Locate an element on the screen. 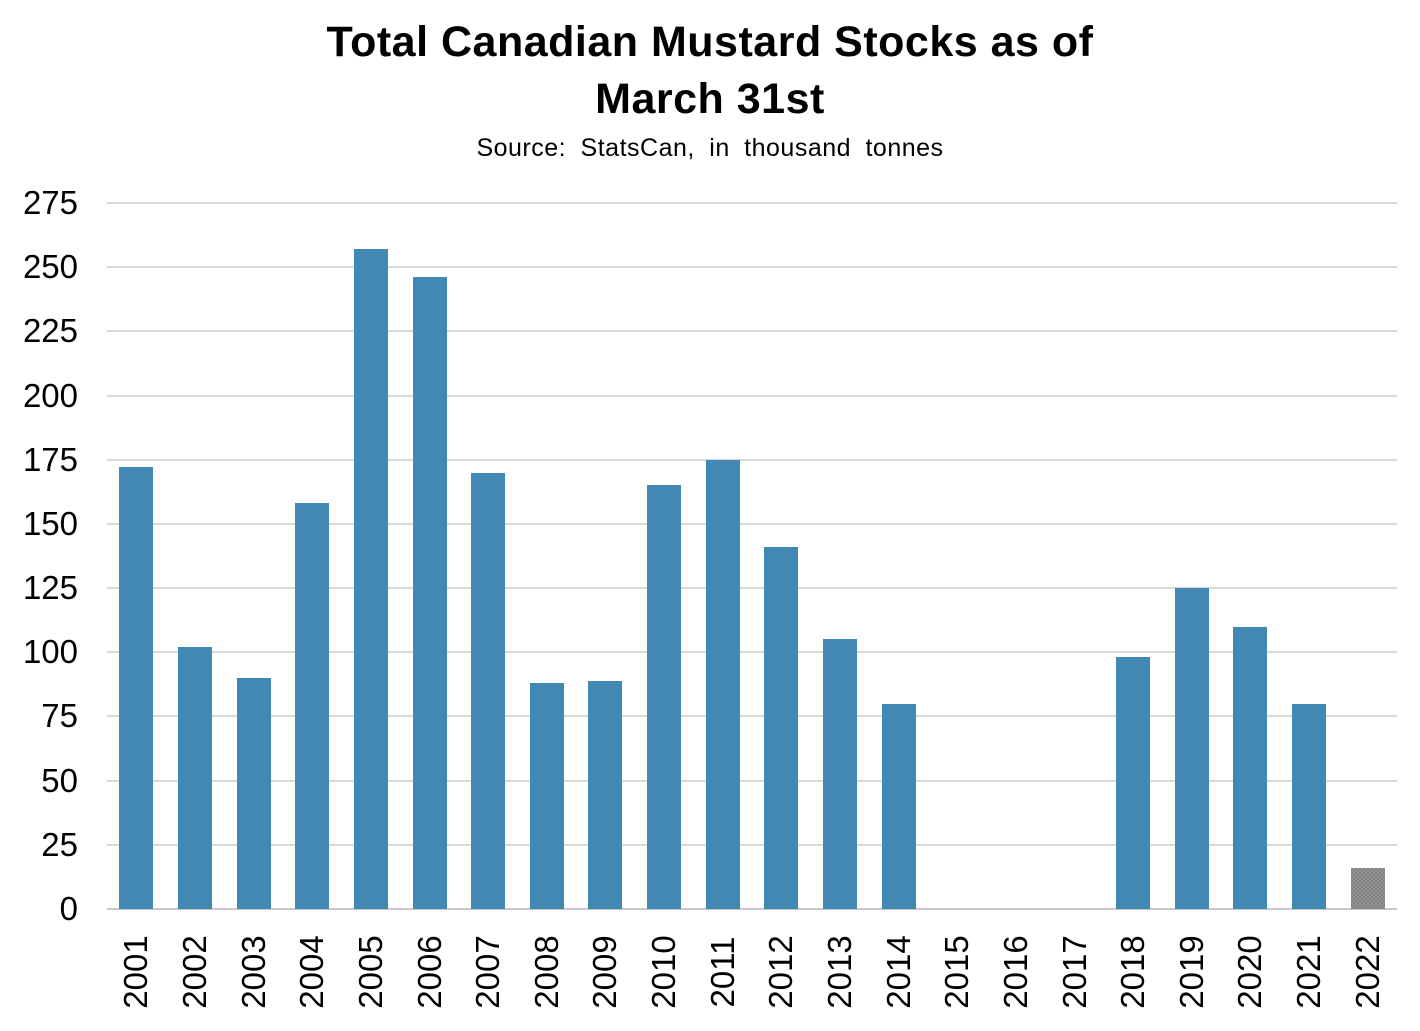 This screenshot has width=1420, height=1031. x-axis-tick-label-2020: 2020 is located at coordinates (1250, 972).